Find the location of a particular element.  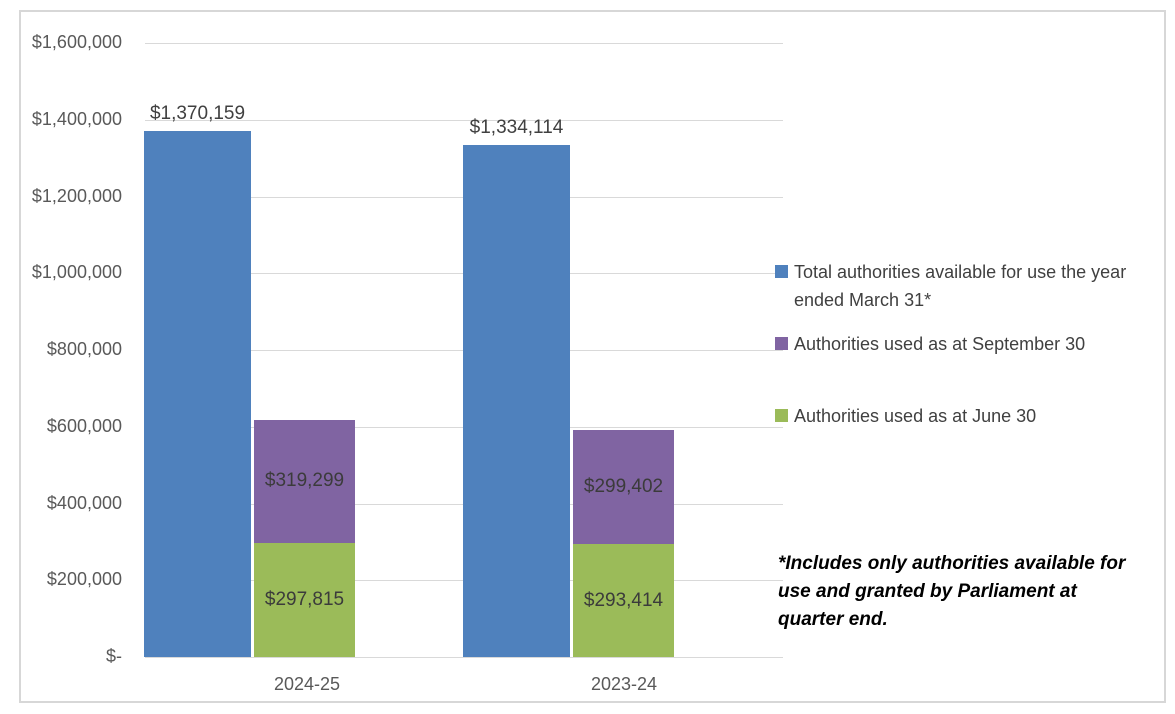

y-axis-tick-label: $1,000,000 is located at coordinates (76, 272).